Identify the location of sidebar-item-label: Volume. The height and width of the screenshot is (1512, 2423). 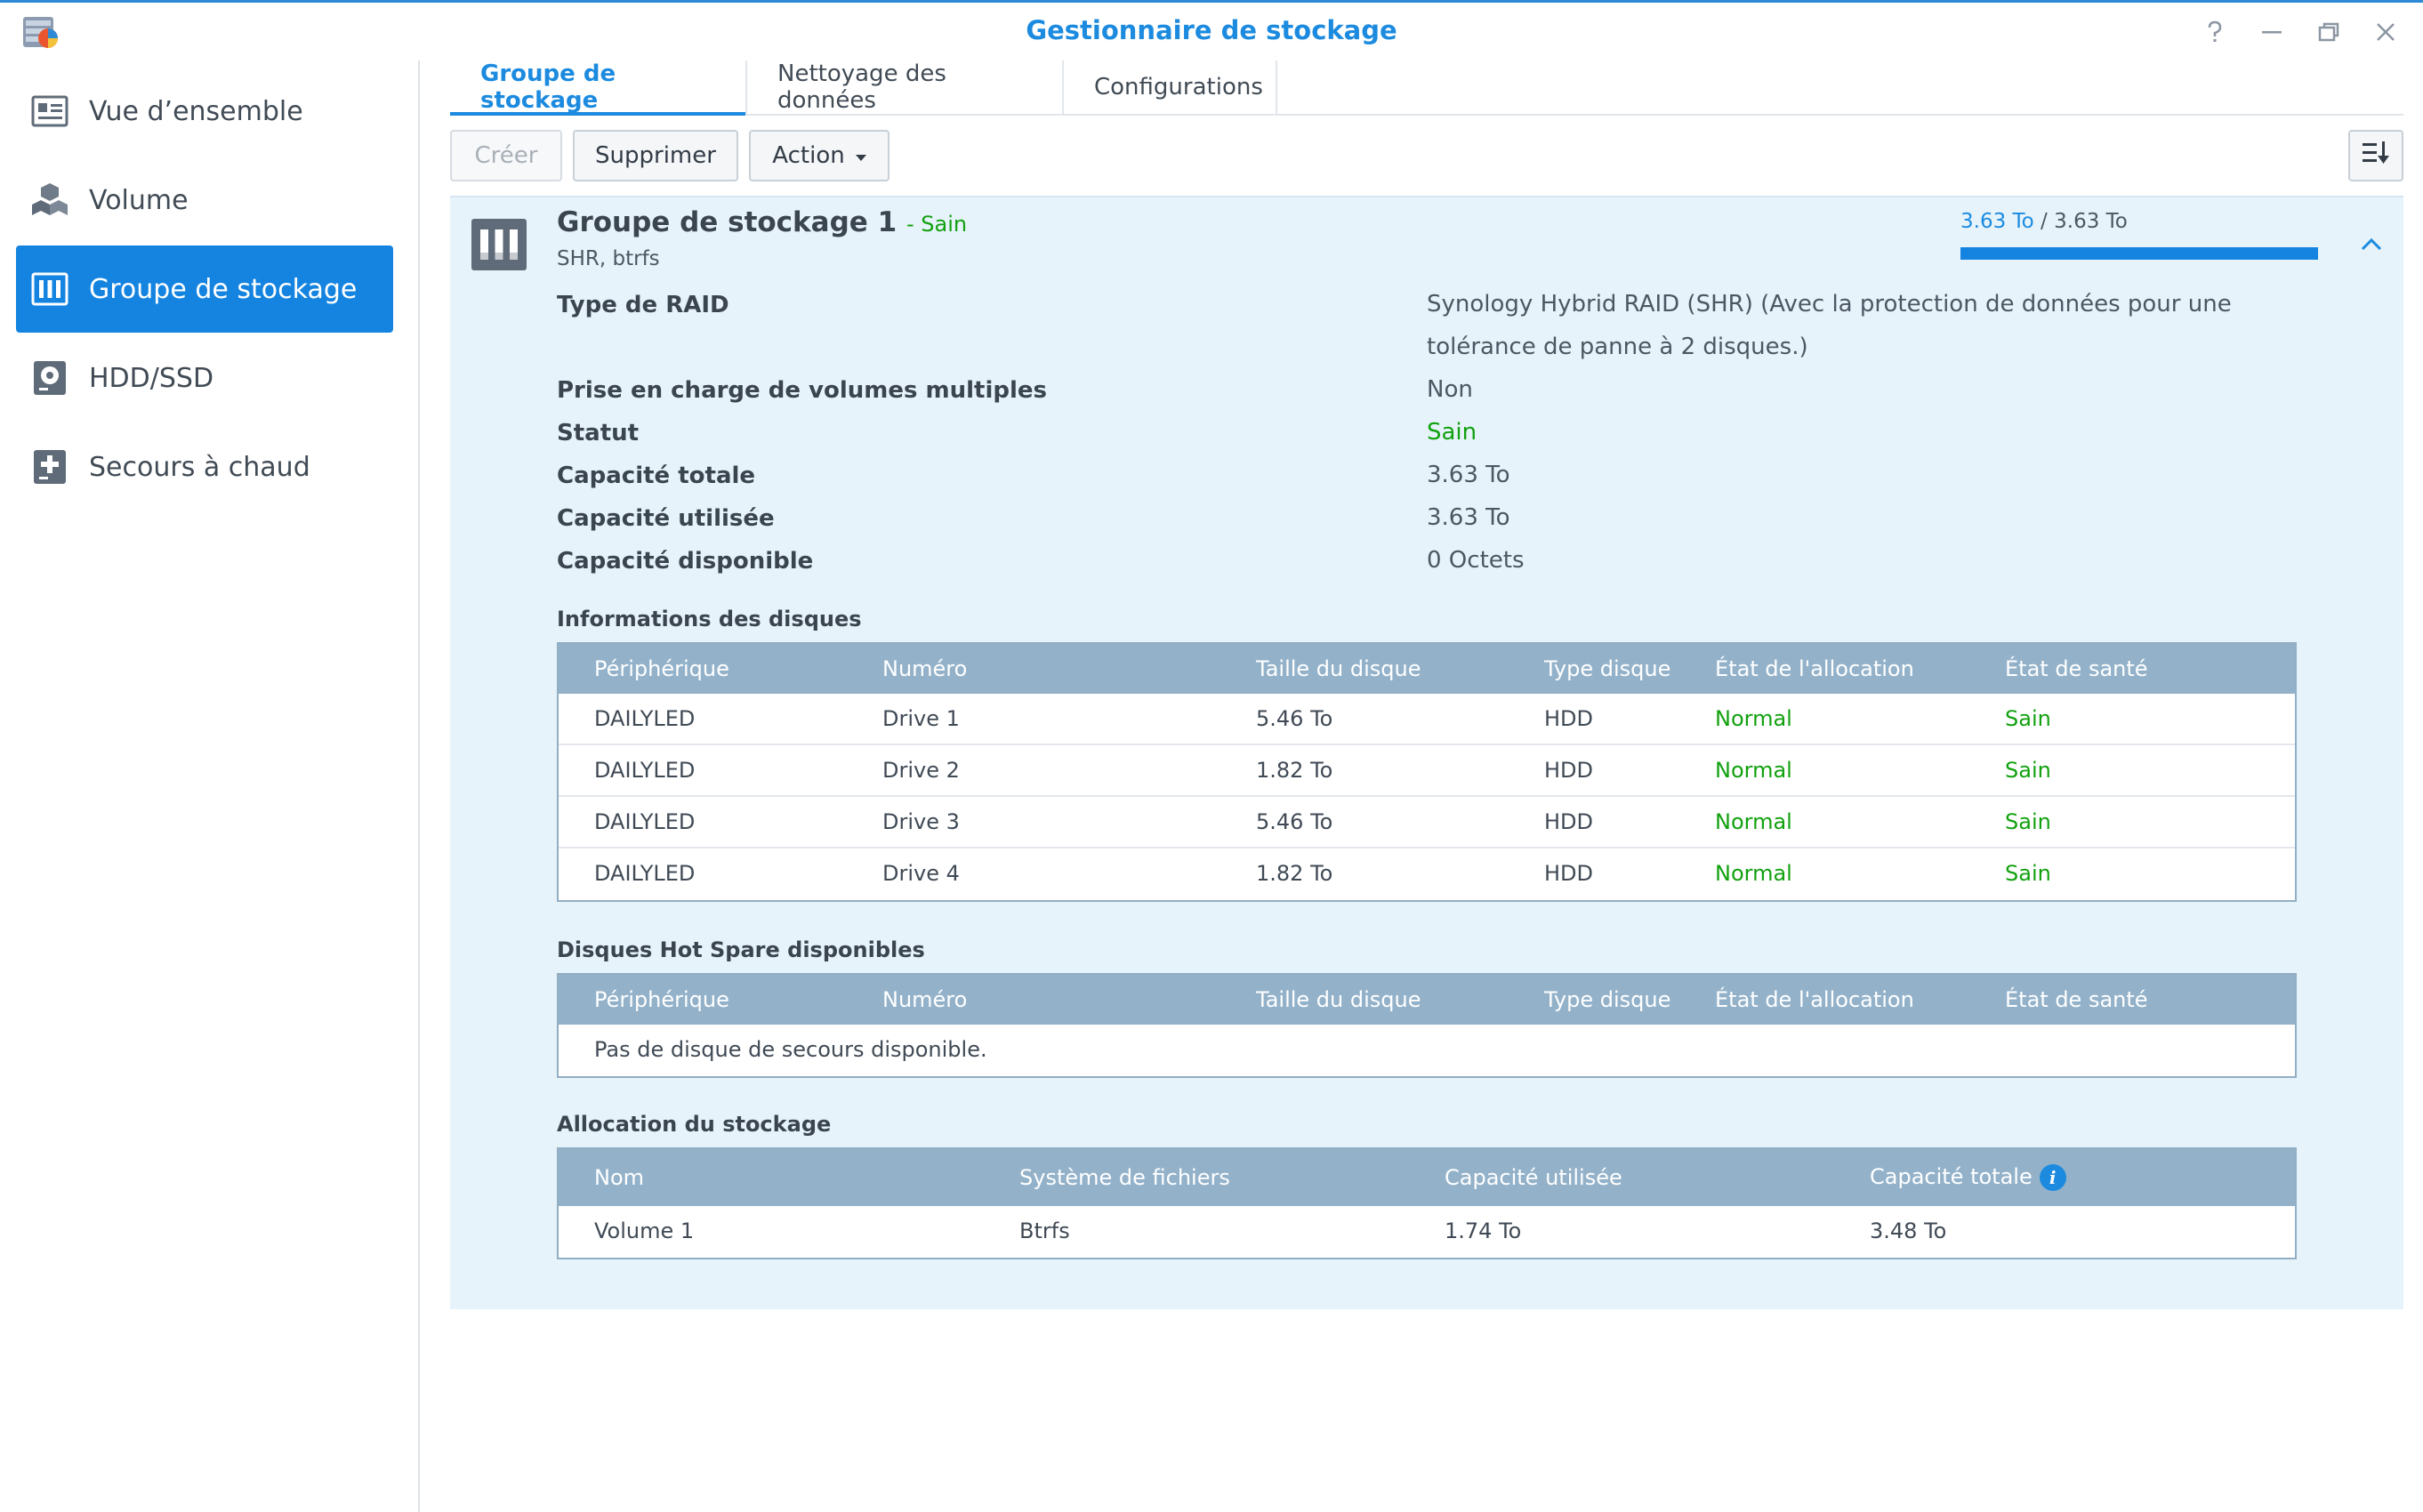
(139, 200).